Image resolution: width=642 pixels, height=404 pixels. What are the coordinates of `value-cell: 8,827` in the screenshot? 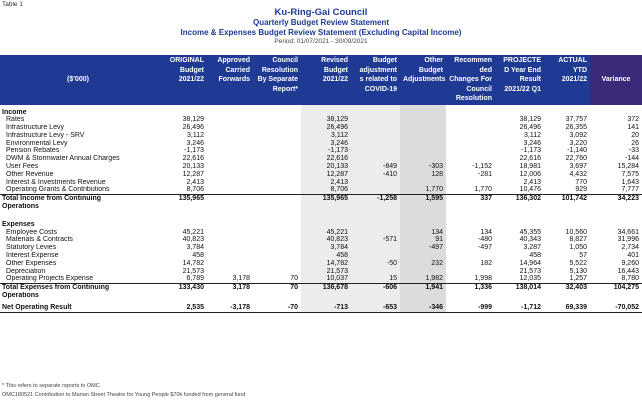 It's located at (578, 240).